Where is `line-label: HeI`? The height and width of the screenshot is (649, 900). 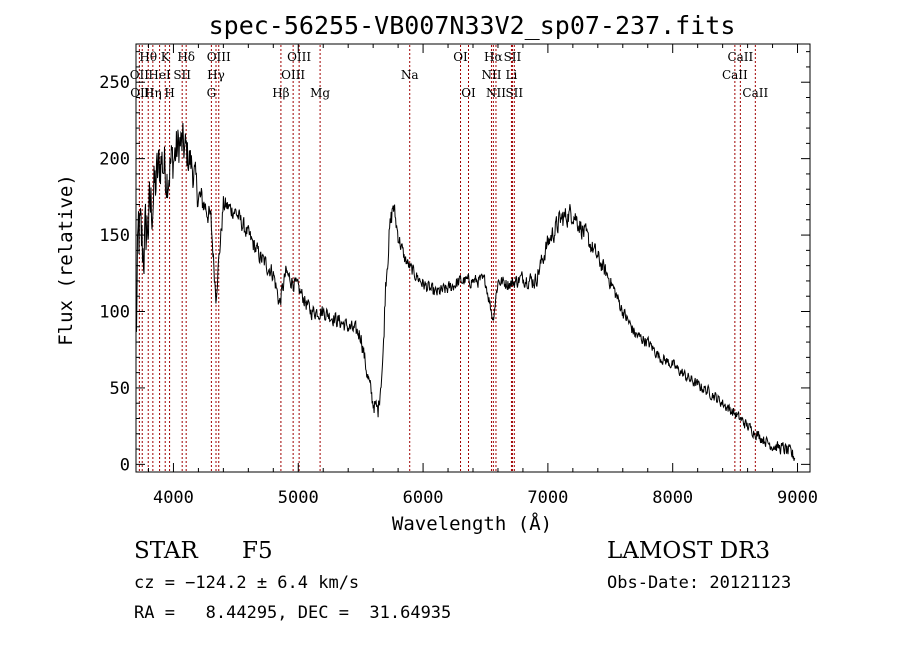
line-label: HeI is located at coordinates (159, 75).